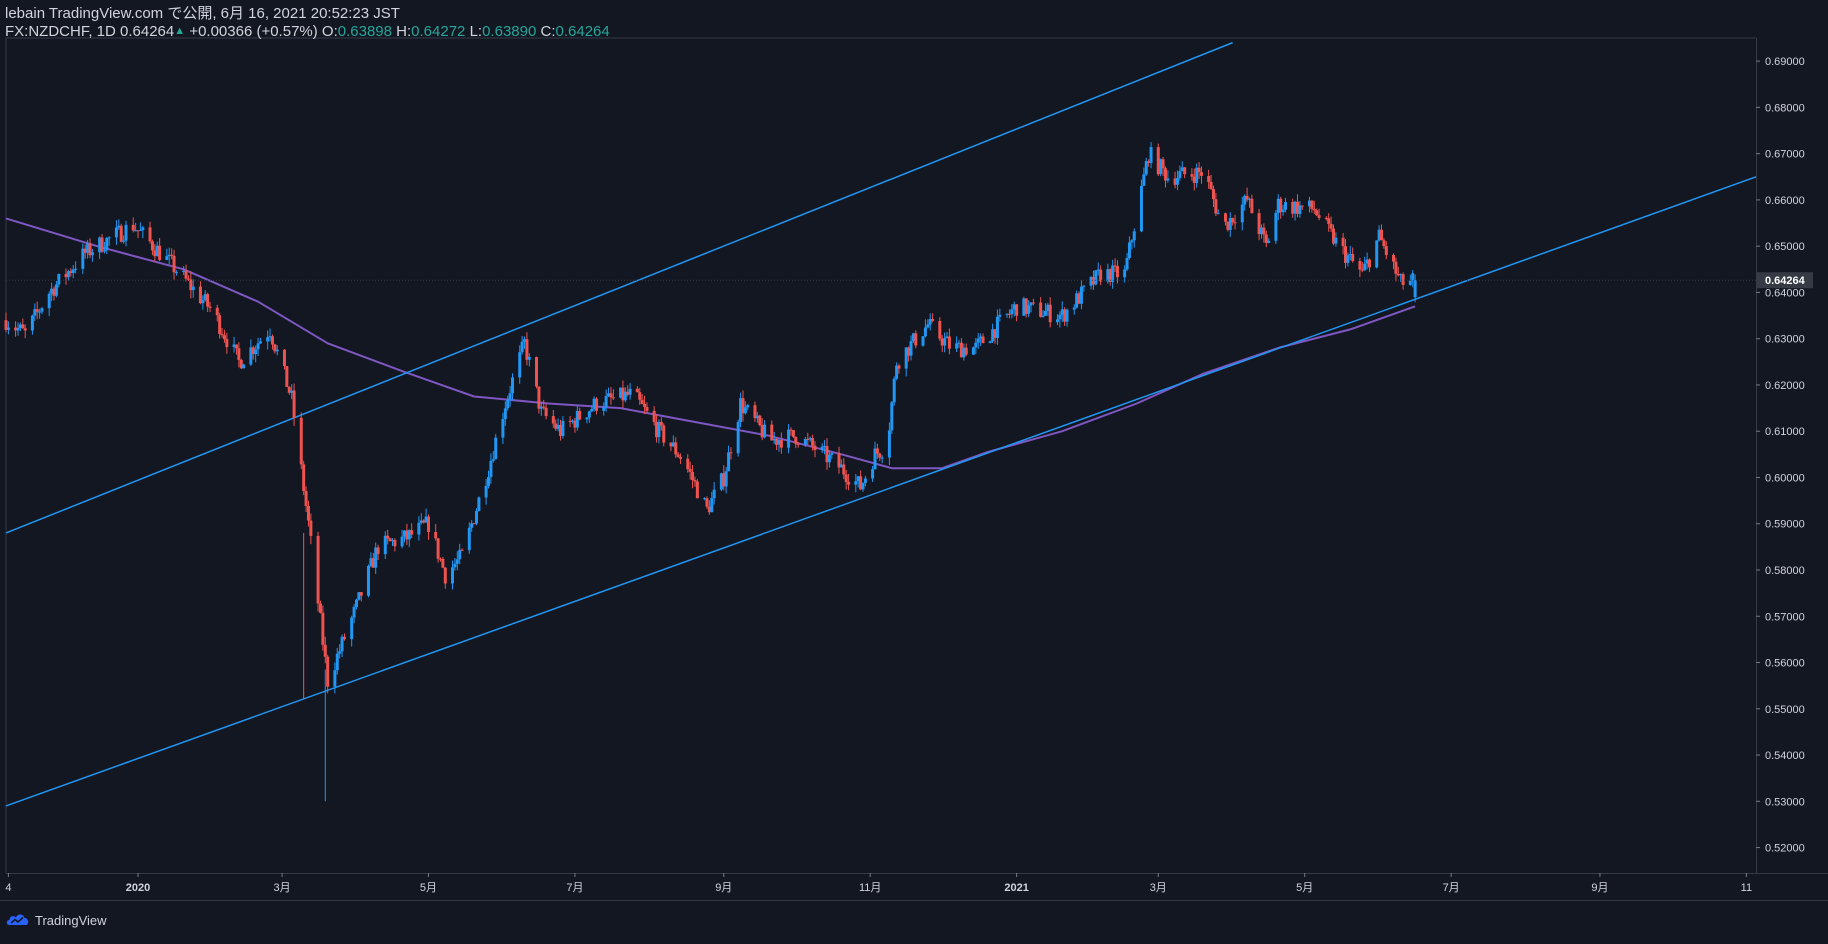 This screenshot has width=1828, height=944. I want to click on x-tick-label: 2020, so click(138, 888).